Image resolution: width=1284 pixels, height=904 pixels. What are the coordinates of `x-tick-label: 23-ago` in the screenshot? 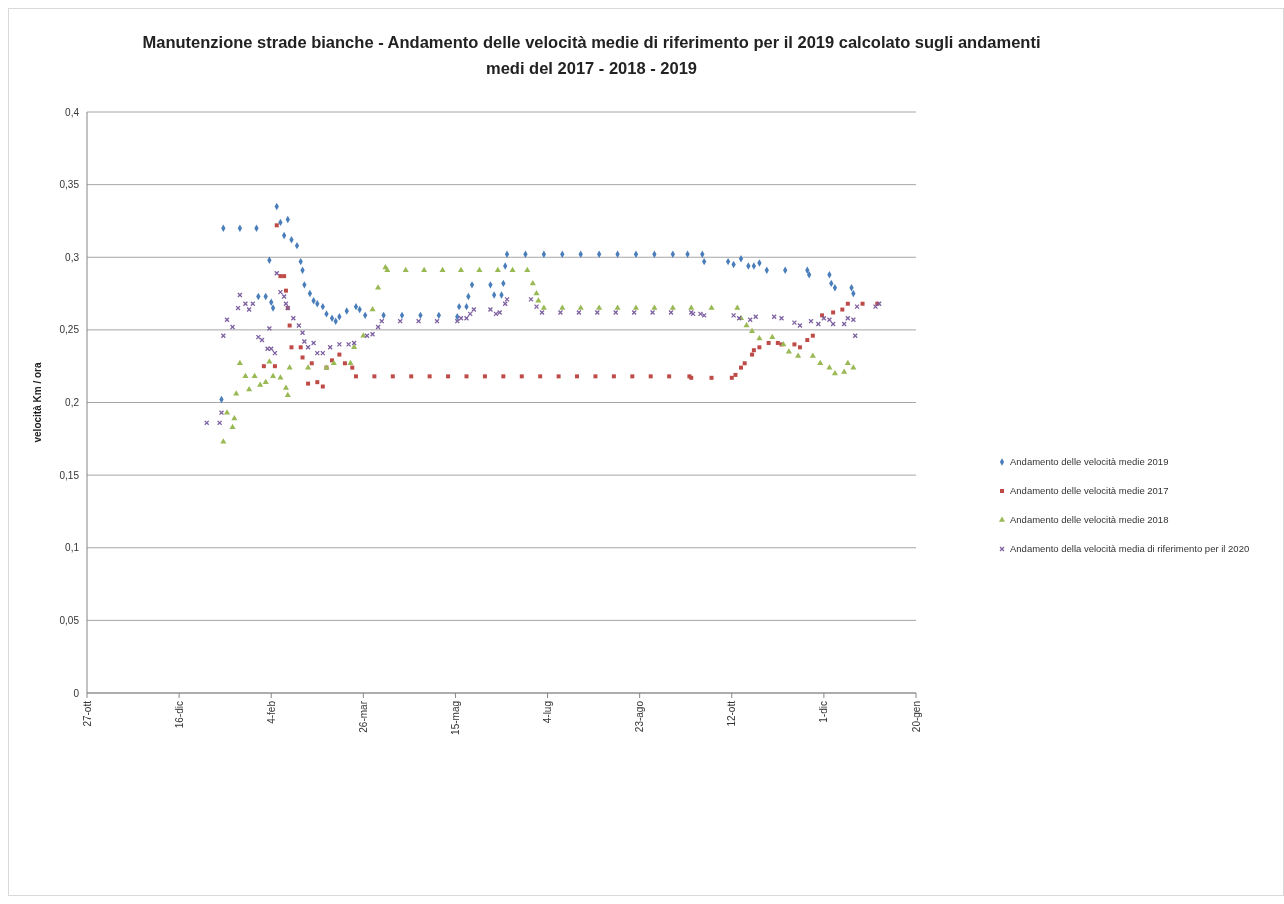 It's located at (640, 716).